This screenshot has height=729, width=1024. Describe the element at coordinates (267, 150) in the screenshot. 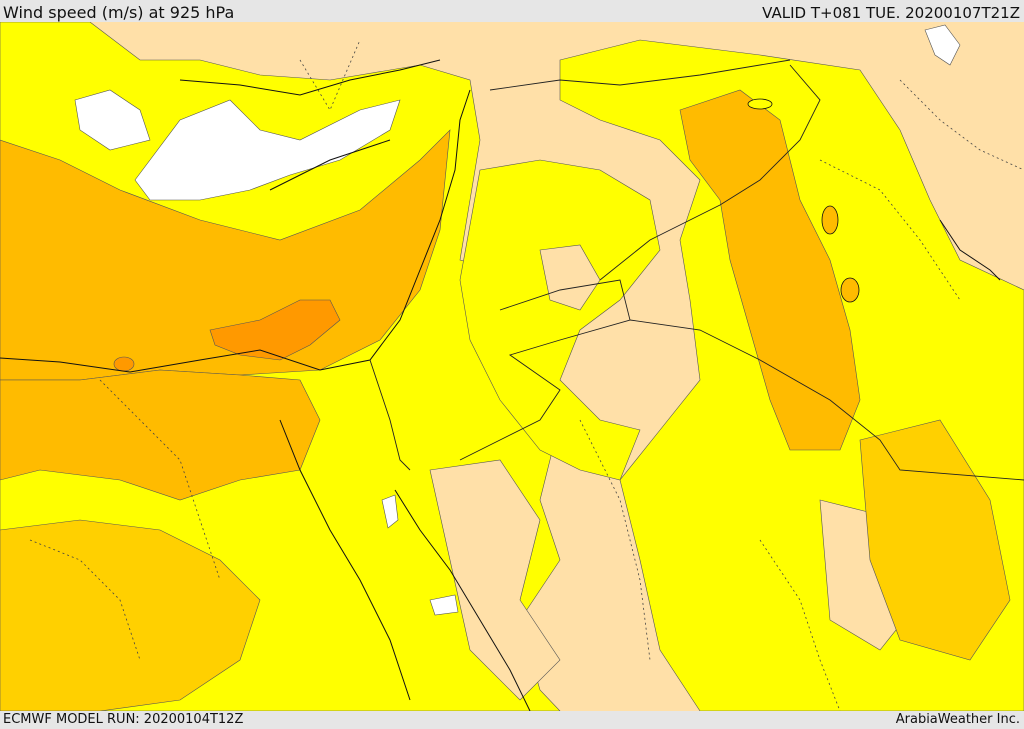

I see `calm-area-turkey` at that location.